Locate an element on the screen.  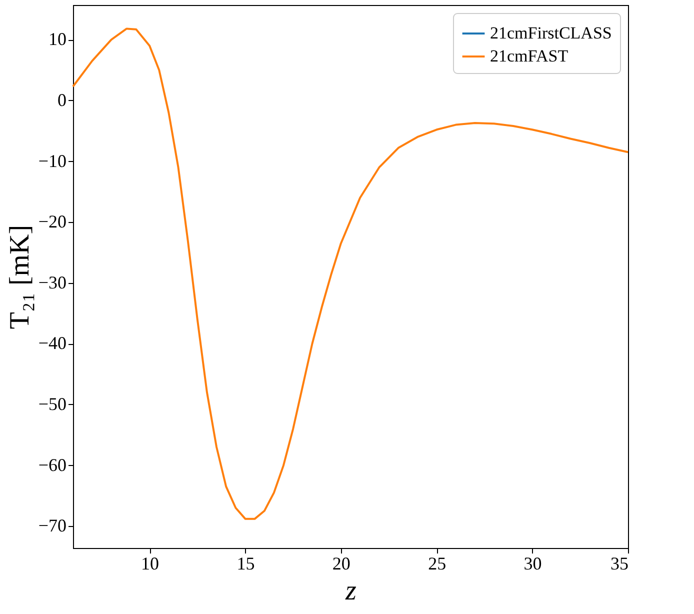
y-tick-label: 10 is located at coordinates (57, 39).